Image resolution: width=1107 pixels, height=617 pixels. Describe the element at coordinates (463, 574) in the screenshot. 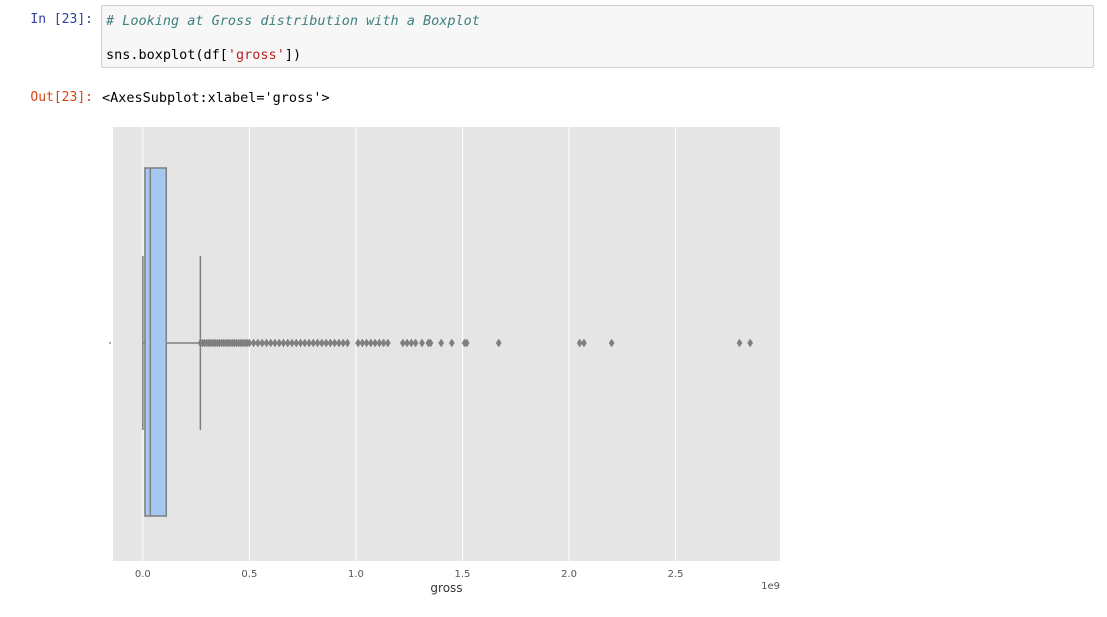

I see `x-tick-label: 1.5` at that location.